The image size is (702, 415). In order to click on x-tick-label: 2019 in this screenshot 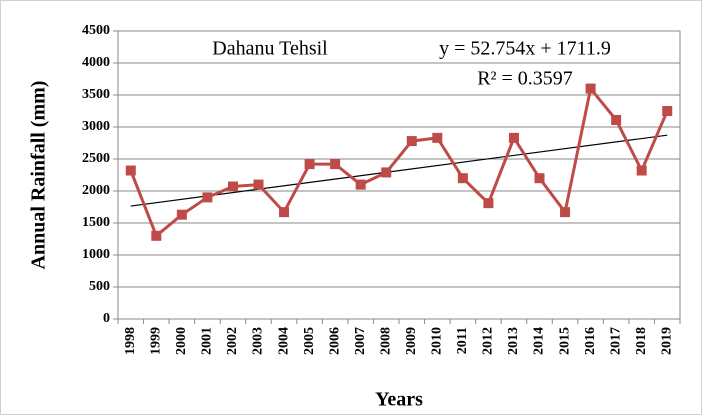, I will do `click(666, 341)`.